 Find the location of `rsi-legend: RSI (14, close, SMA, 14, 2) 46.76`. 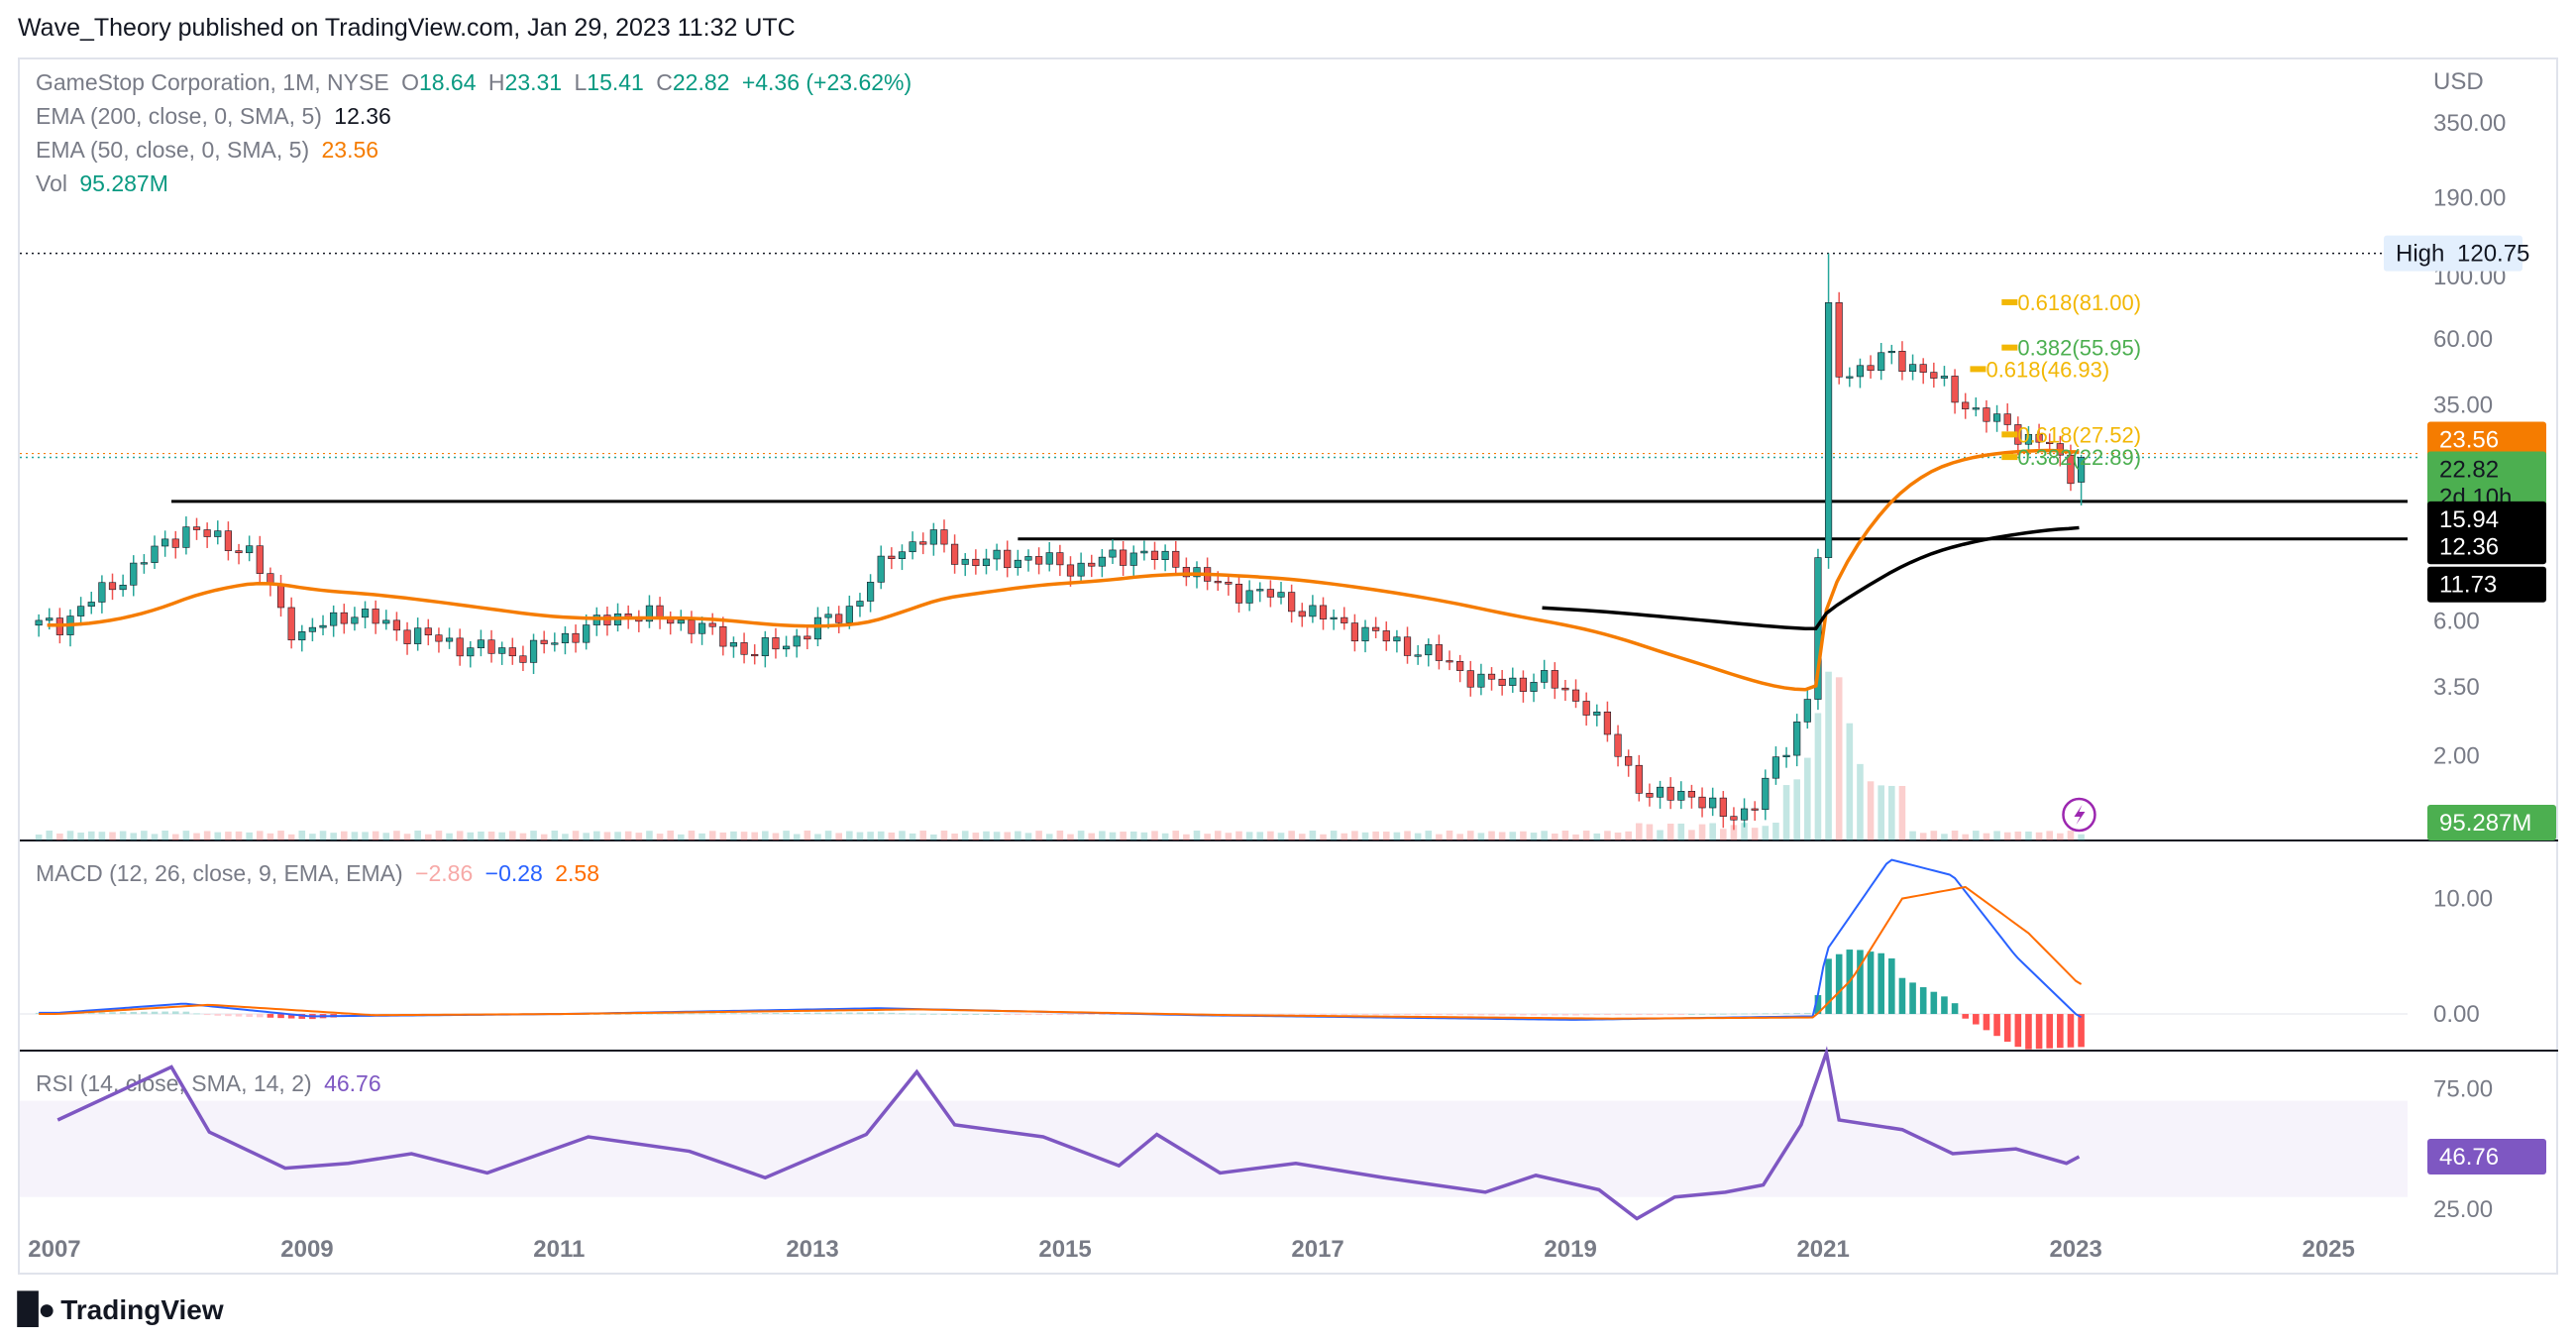

rsi-legend: RSI (14, close, SMA, 14, 2) 46.76 is located at coordinates (212, 1083).